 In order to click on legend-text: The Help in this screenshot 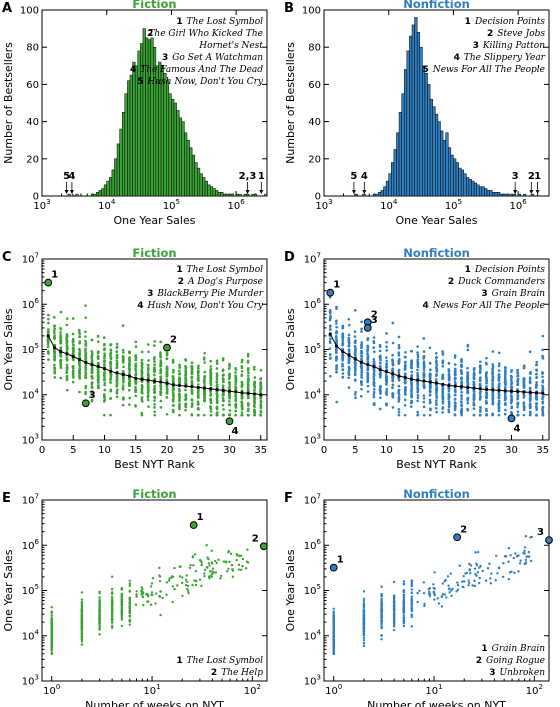, I will do `click(242, 673)`.